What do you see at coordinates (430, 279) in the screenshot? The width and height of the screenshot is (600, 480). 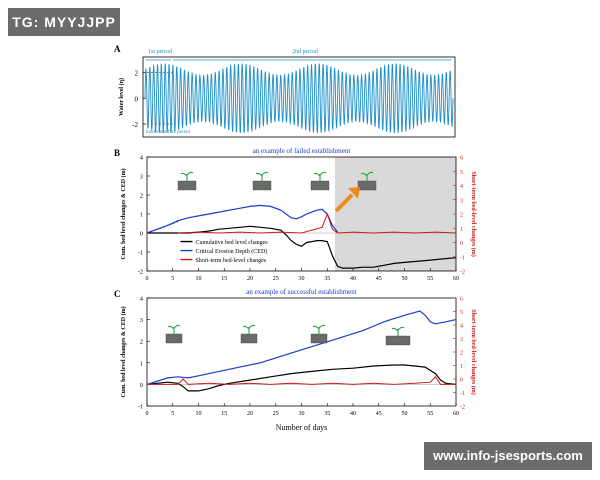 I see `x-tick-label-b: 55` at bounding box center [430, 279].